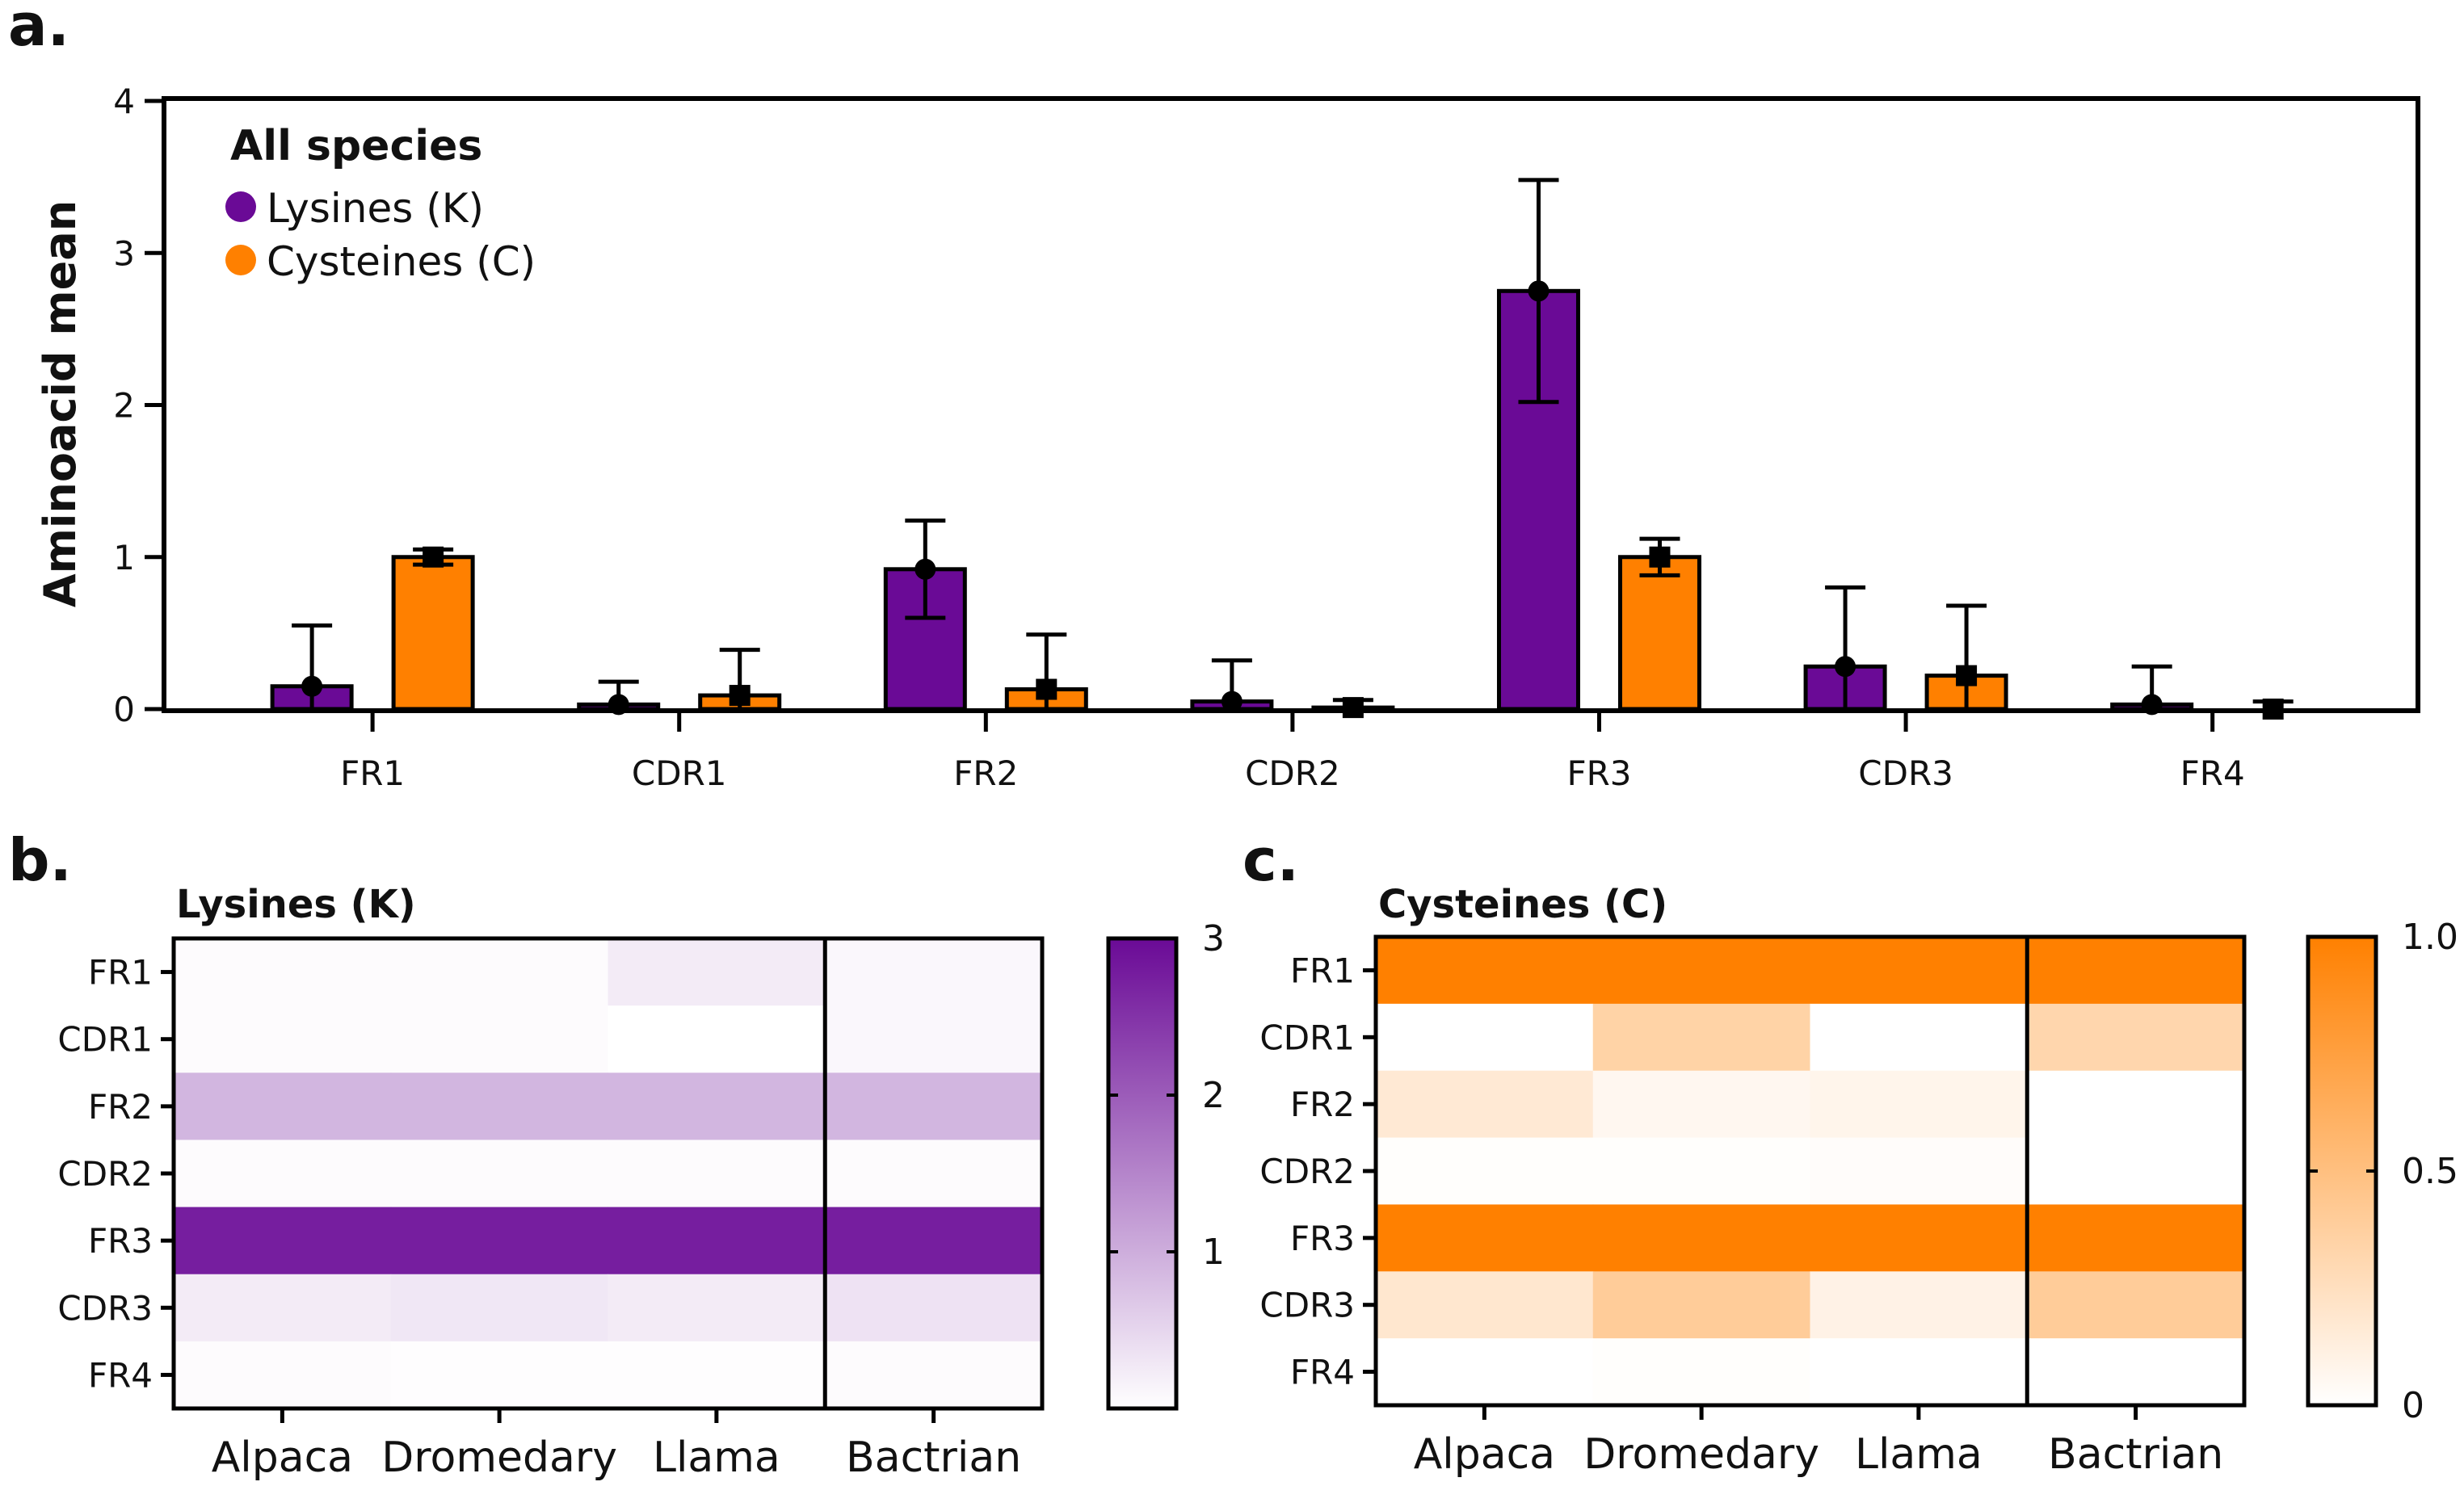  I want to click on heatmap-col-label: Llama, so click(1919, 1454).